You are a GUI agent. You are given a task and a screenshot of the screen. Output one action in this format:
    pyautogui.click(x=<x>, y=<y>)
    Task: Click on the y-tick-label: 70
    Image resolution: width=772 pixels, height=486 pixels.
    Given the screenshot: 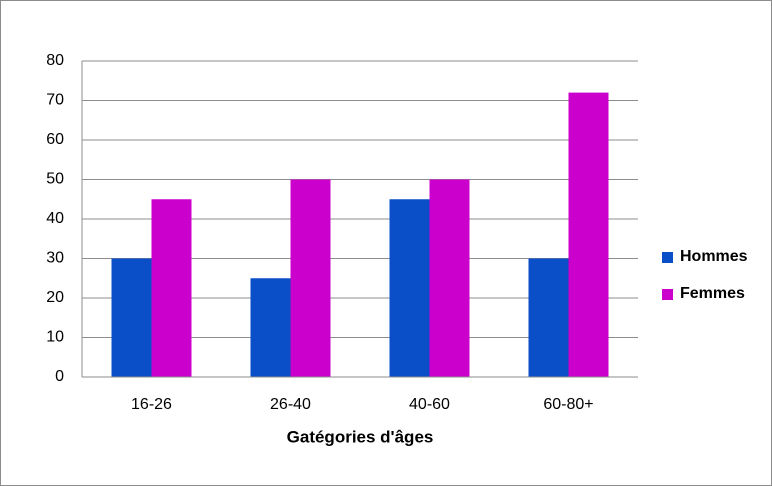 What is the action you would take?
    pyautogui.click(x=55, y=100)
    